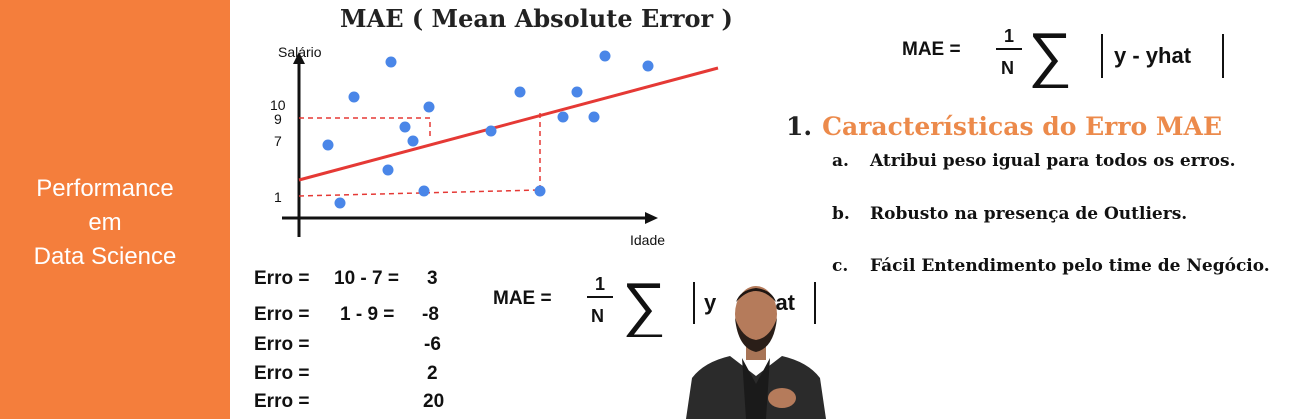 Image resolution: width=1304 pixels, height=419 pixels. What do you see at coordinates (299, 58) in the screenshot?
I see `y-axis-arrow` at bounding box center [299, 58].